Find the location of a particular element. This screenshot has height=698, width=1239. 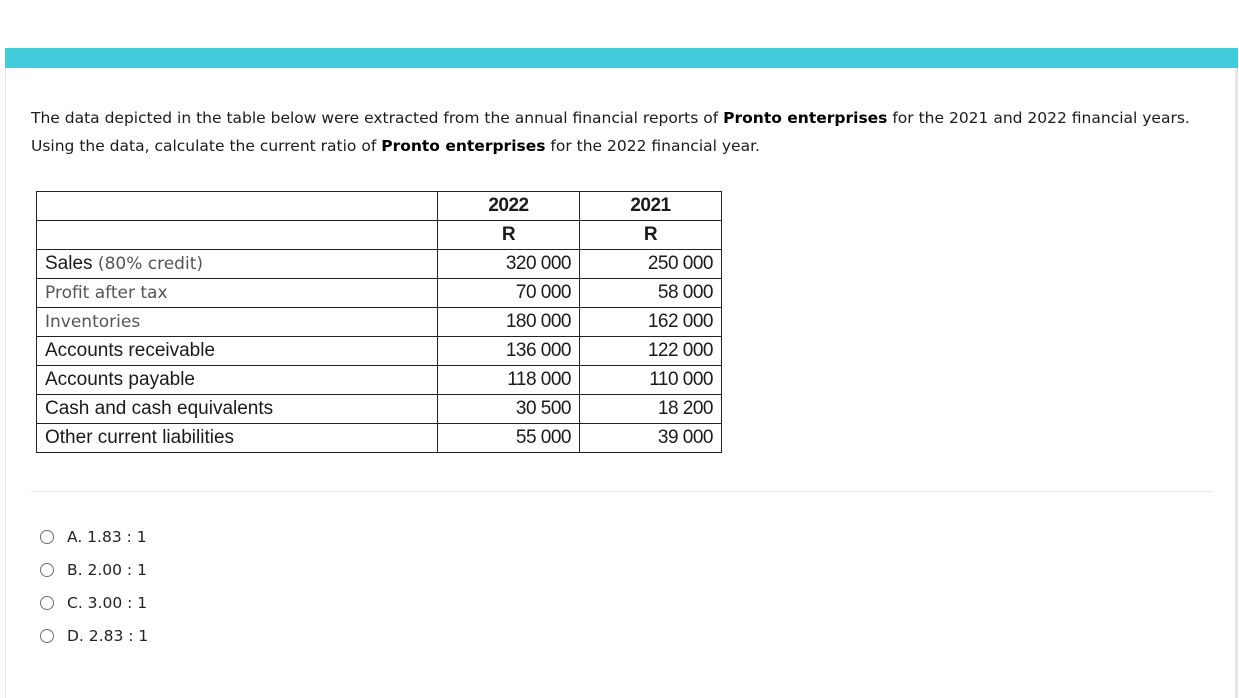

value-2022: 118 000 is located at coordinates (508, 380).